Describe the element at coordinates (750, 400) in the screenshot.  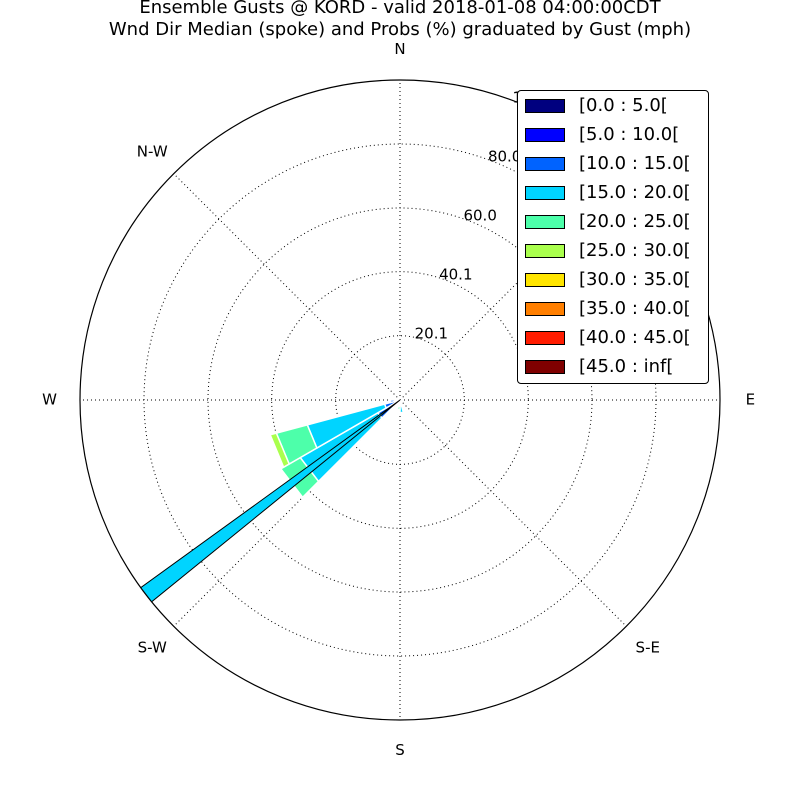
I see `direction-label-east: E` at that location.